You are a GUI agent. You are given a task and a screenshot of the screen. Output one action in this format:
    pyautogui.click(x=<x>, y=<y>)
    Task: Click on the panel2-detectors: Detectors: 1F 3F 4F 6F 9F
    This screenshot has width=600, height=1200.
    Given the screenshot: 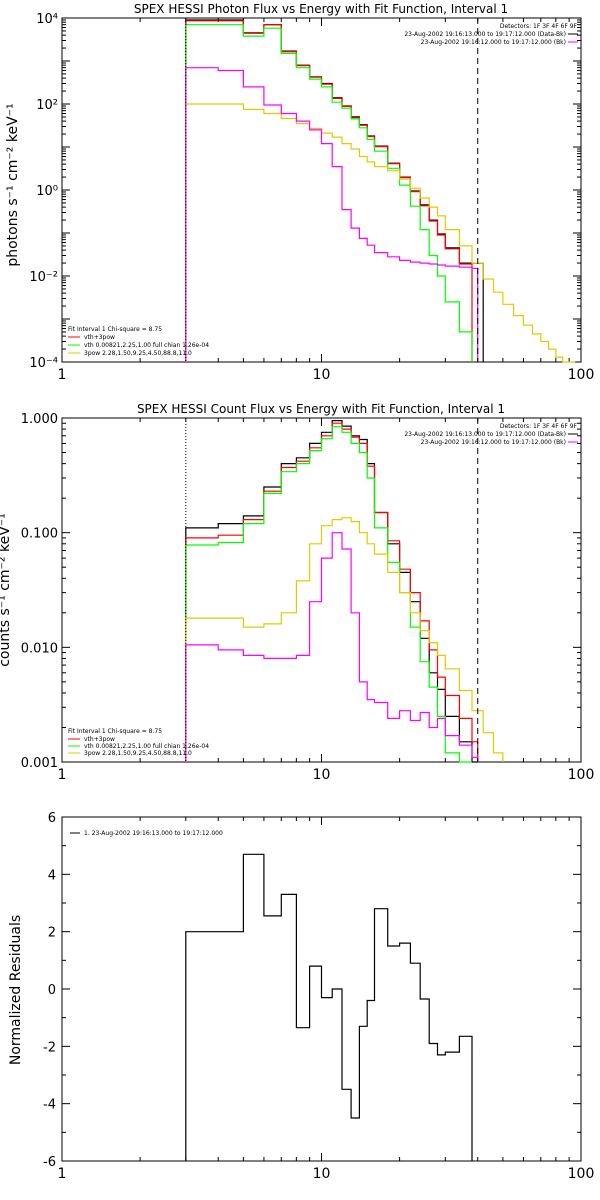 What is the action you would take?
    pyautogui.click(x=539, y=426)
    